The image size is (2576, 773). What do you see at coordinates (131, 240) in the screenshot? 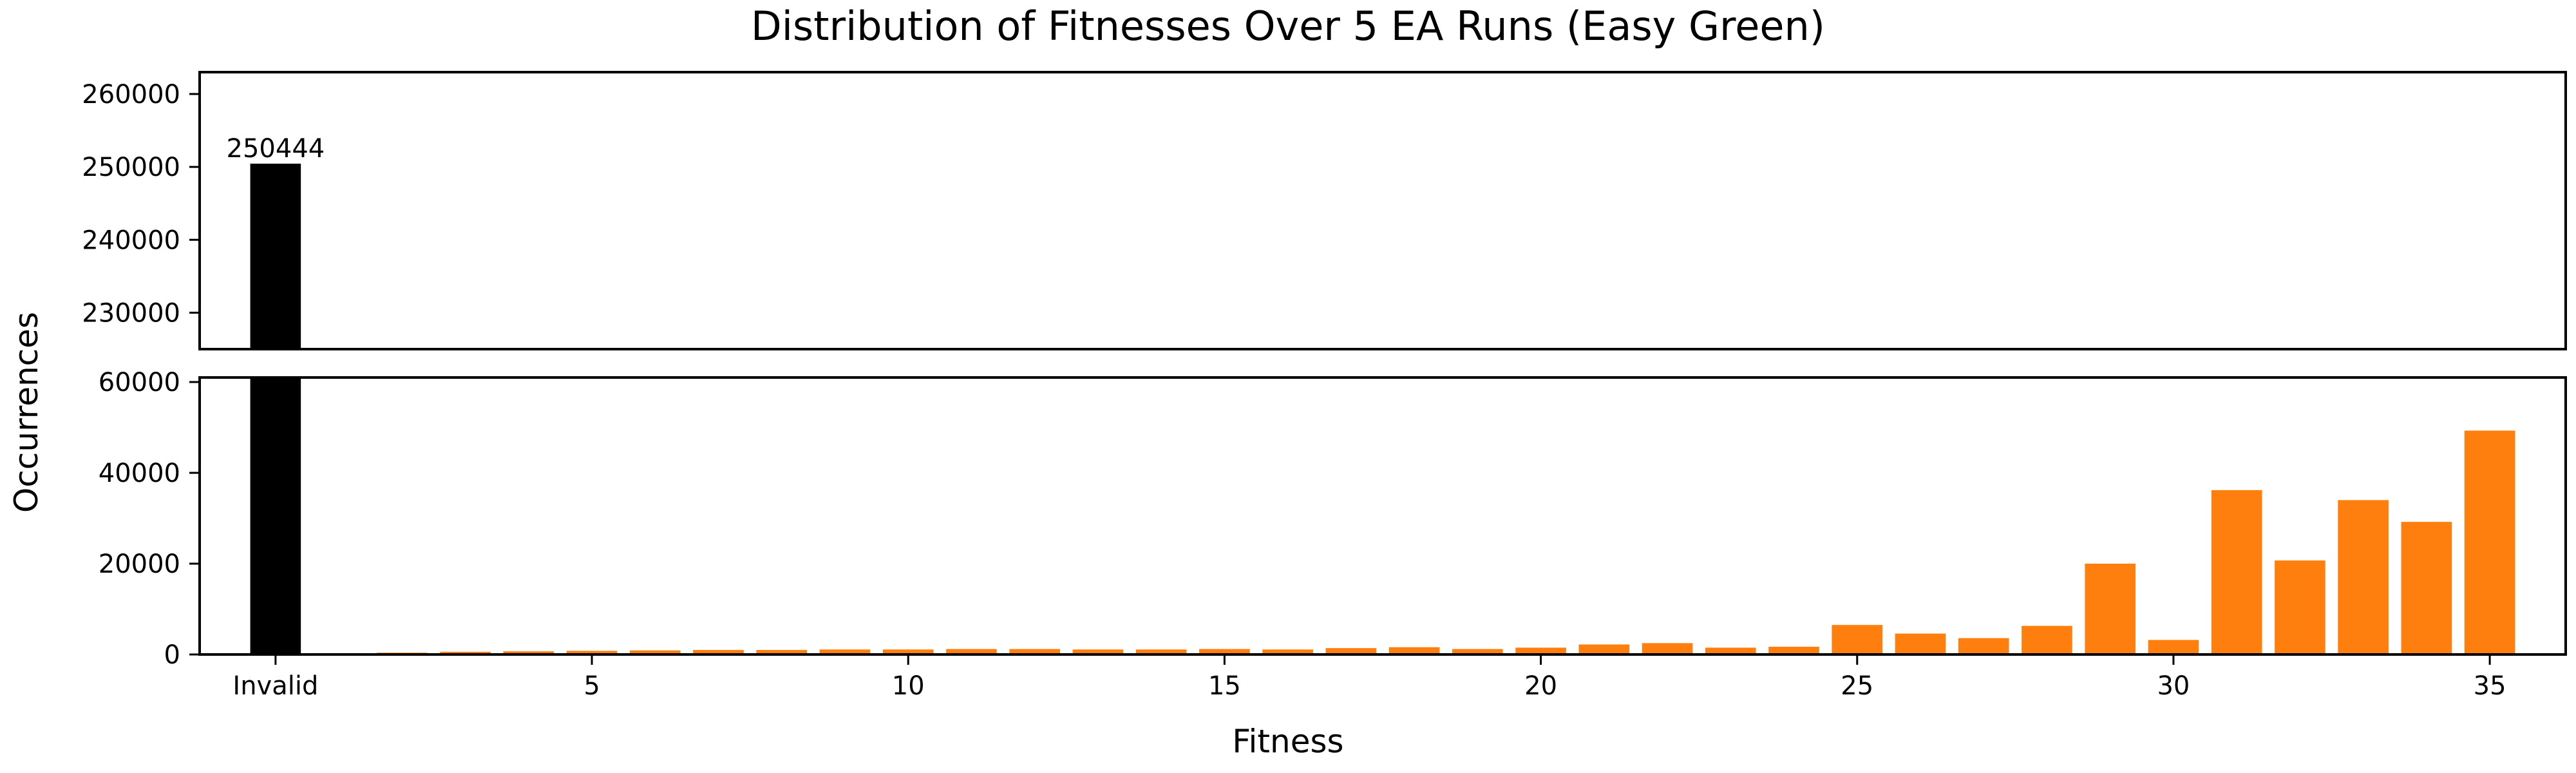
I see `upper-ytick-label-240000: 240000` at bounding box center [131, 240].